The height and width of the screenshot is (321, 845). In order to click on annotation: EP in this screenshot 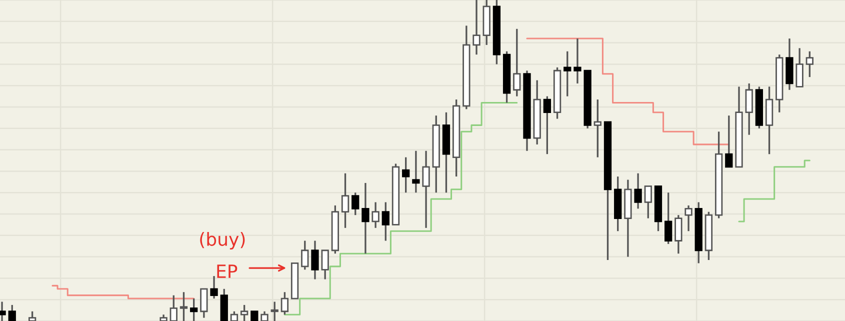, I will do `click(227, 271)`.